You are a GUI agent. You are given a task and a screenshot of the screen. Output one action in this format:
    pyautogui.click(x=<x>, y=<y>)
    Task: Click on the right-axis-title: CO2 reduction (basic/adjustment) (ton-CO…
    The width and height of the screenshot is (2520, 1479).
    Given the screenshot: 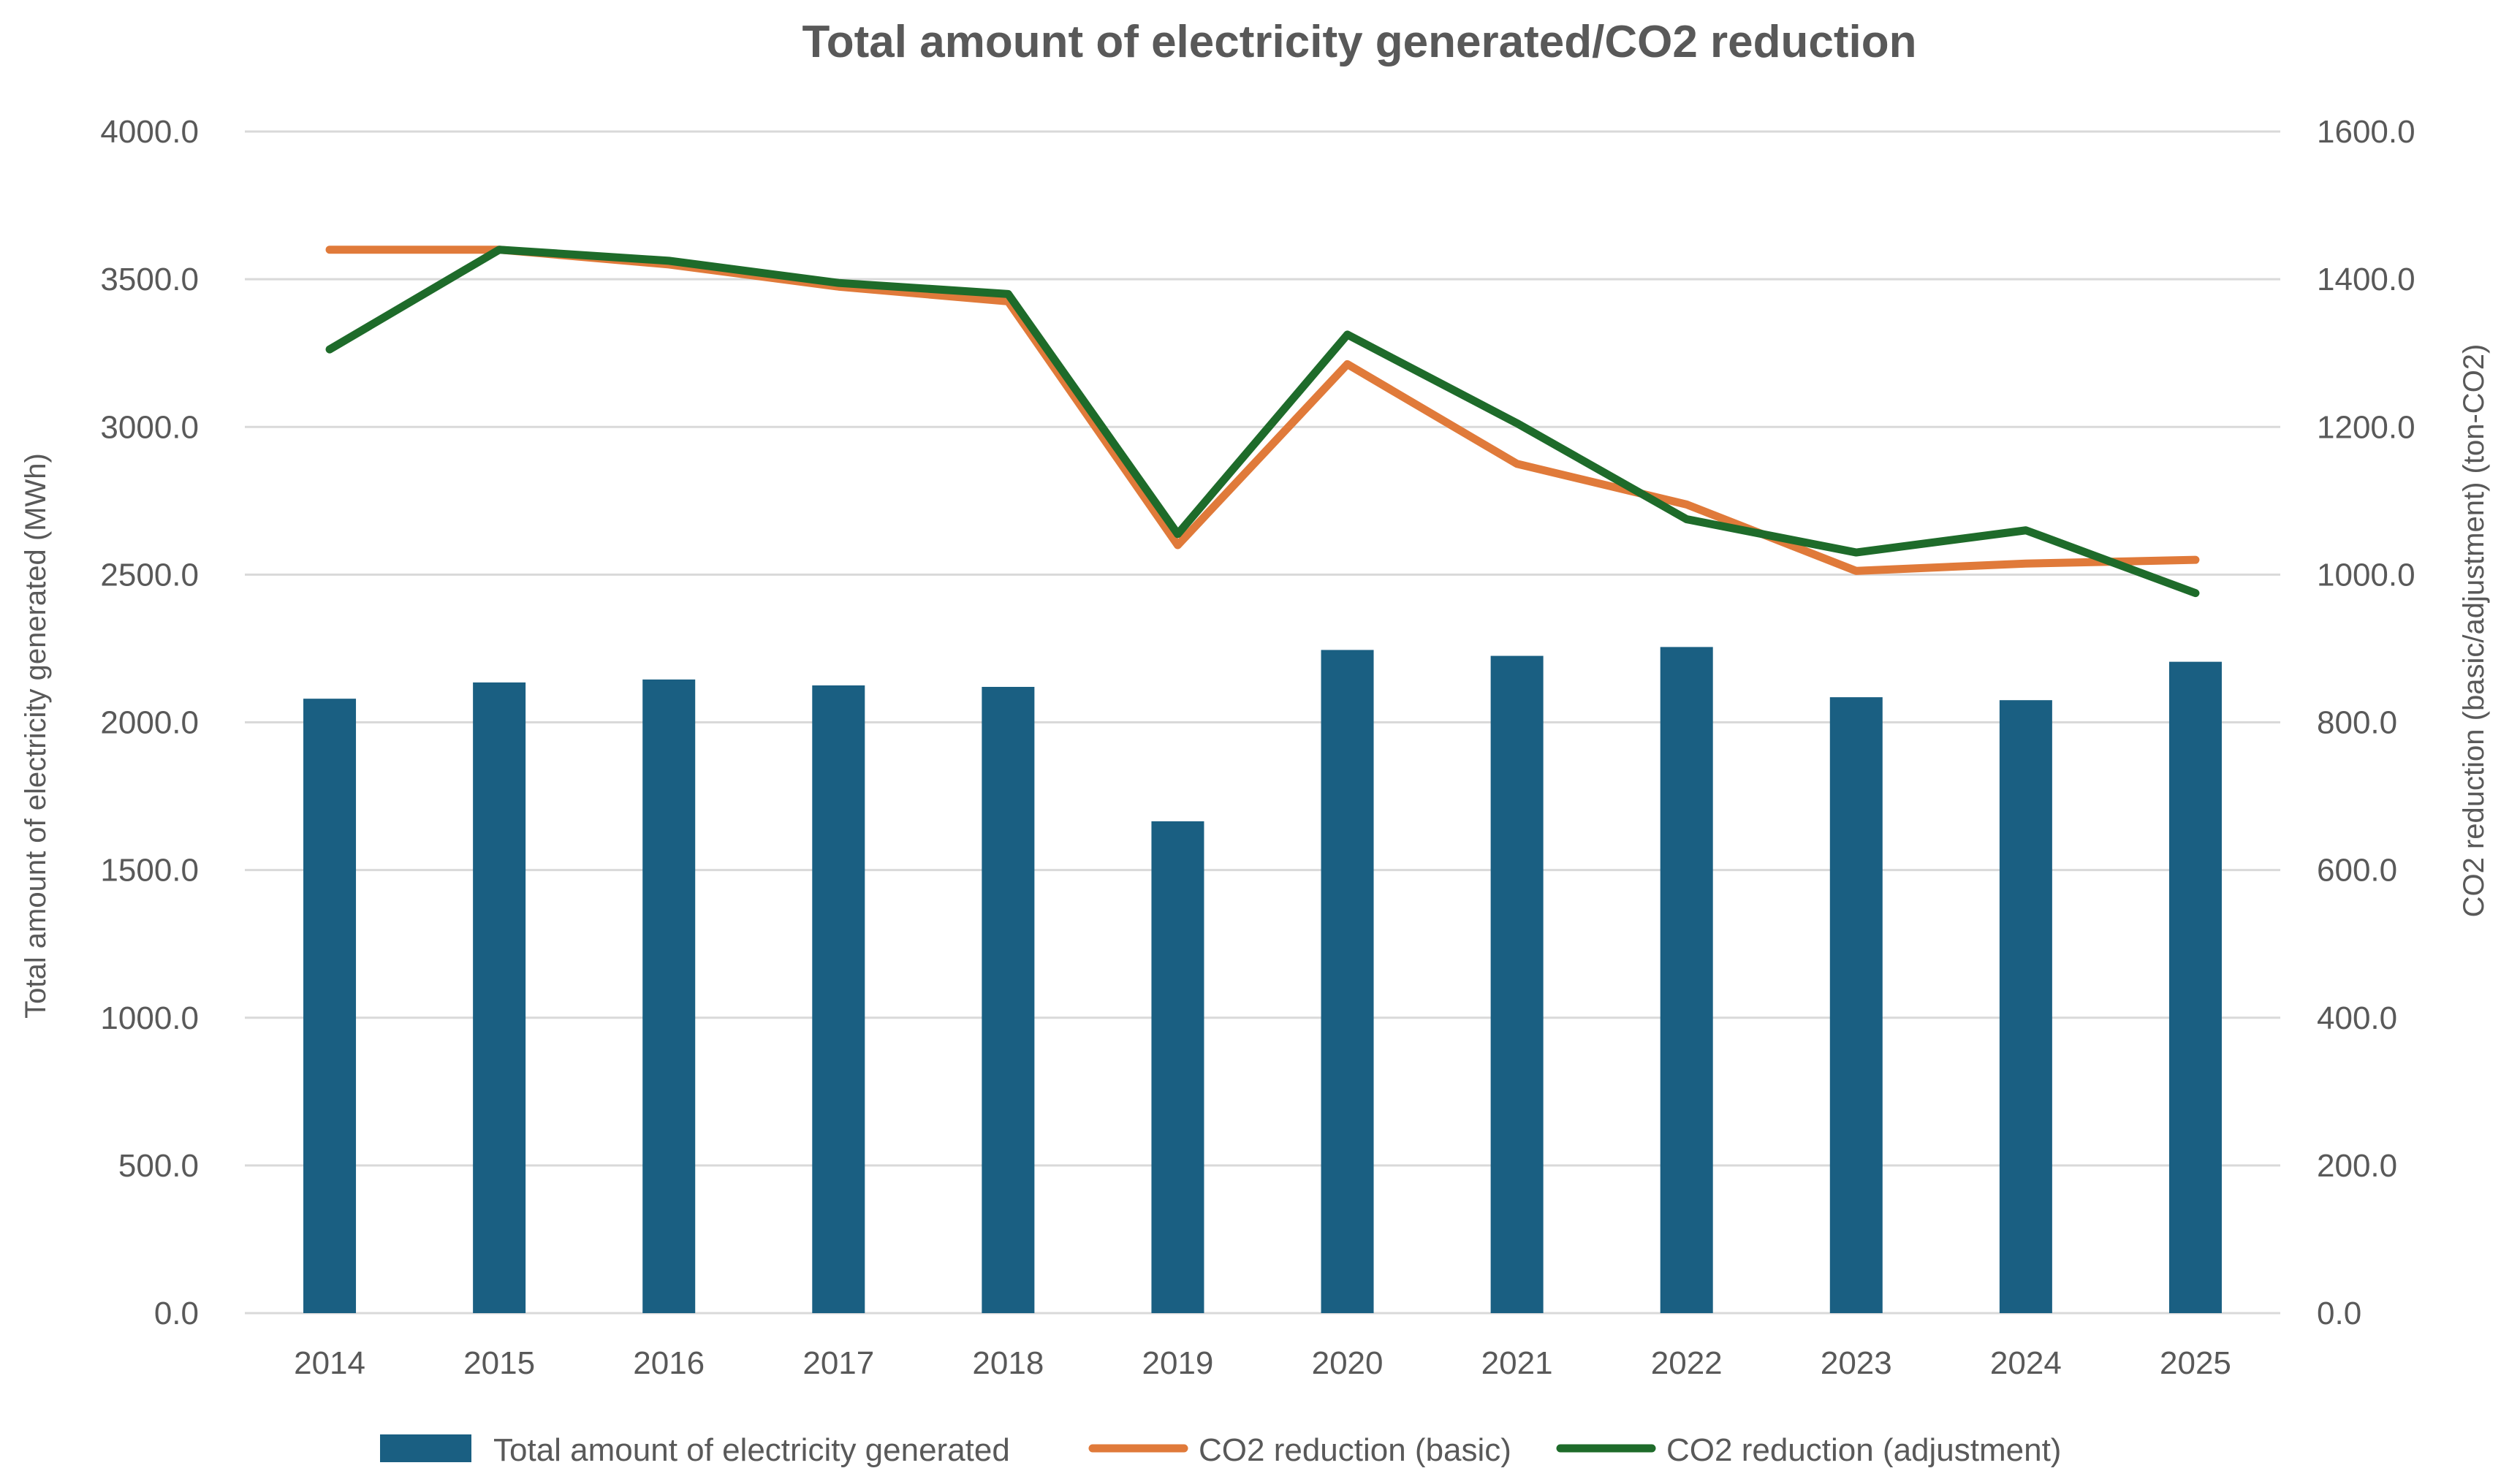 What is the action you would take?
    pyautogui.click(x=2474, y=631)
    